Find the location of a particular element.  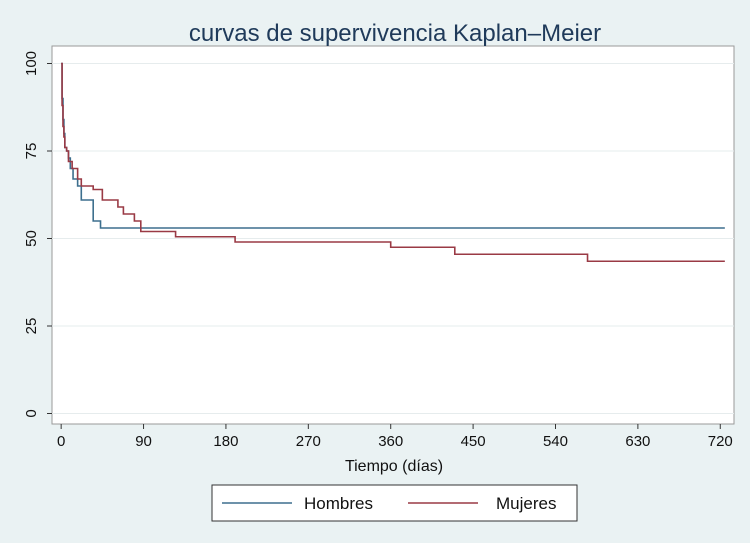

x-tick-label-630: 630 is located at coordinates (637, 441).